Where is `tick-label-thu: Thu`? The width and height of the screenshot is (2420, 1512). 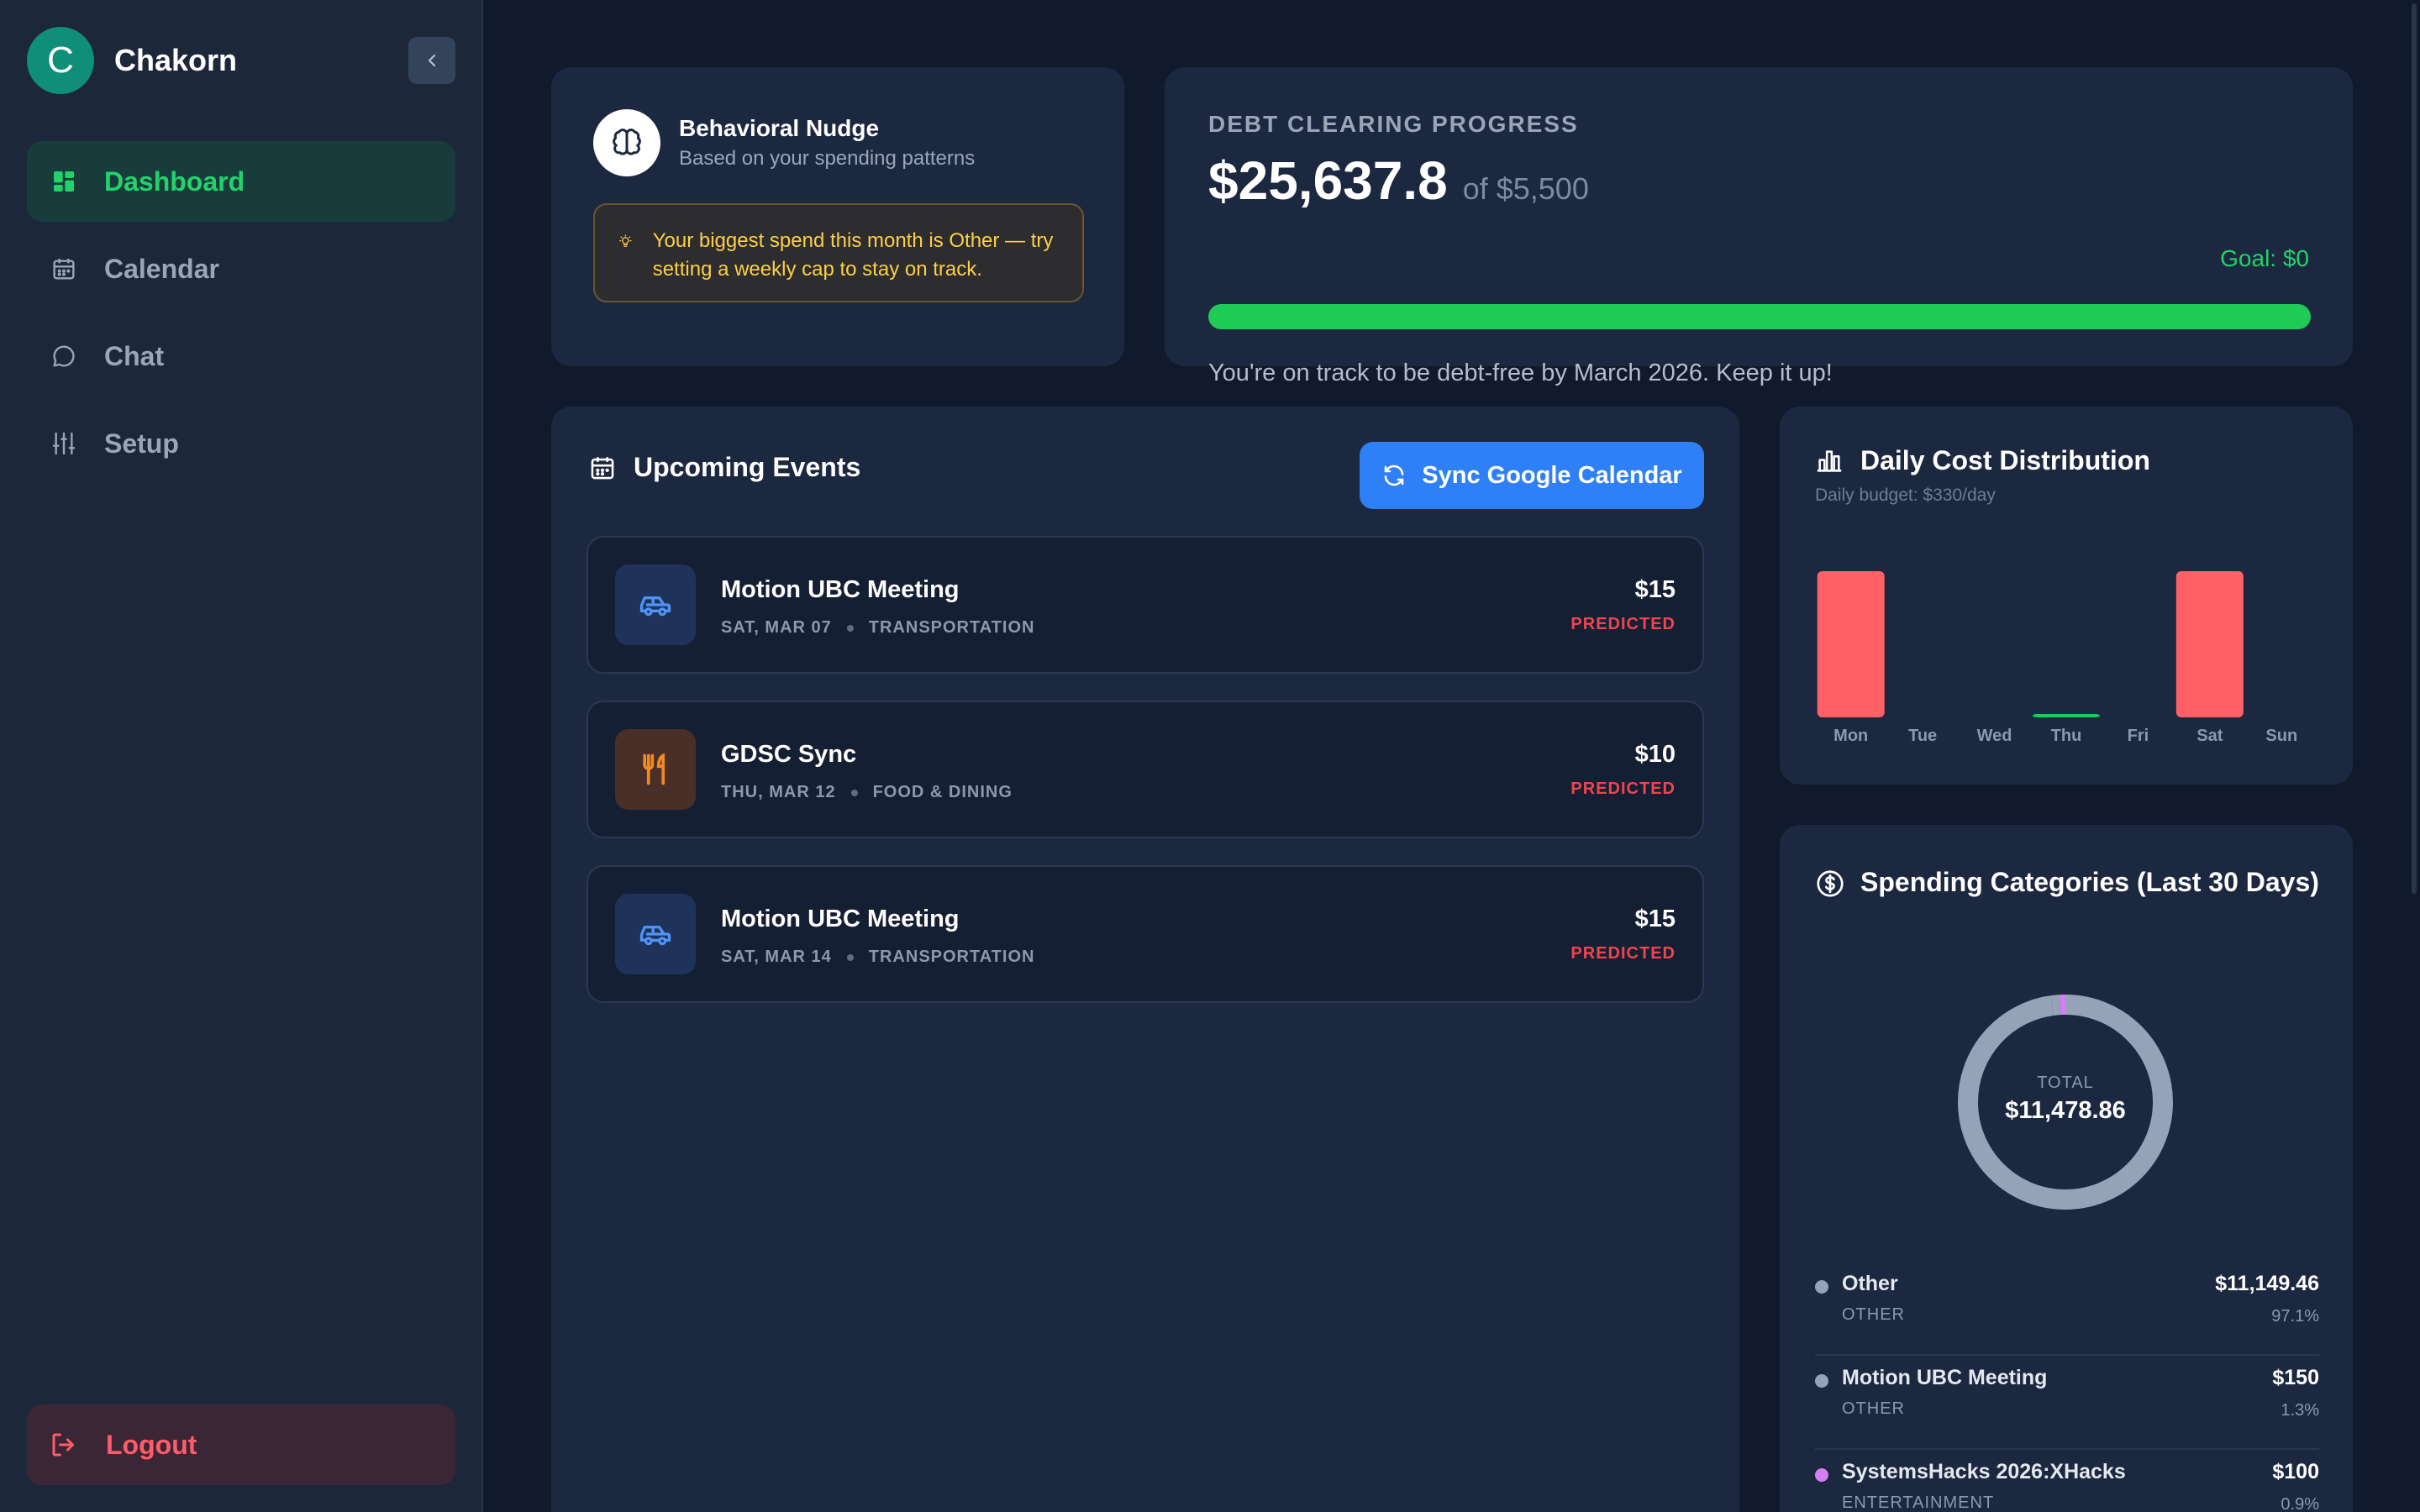
tick-label-thu: Thu is located at coordinates (2066, 736).